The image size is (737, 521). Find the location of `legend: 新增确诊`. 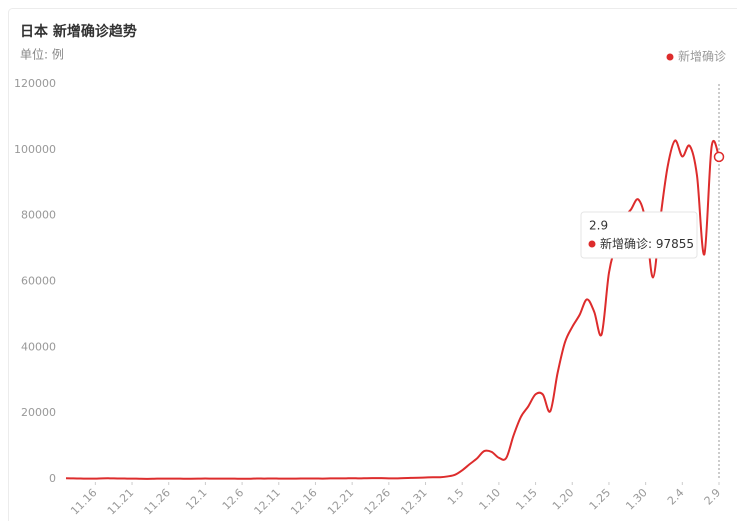

legend: 新增确诊 is located at coordinates (696, 56).